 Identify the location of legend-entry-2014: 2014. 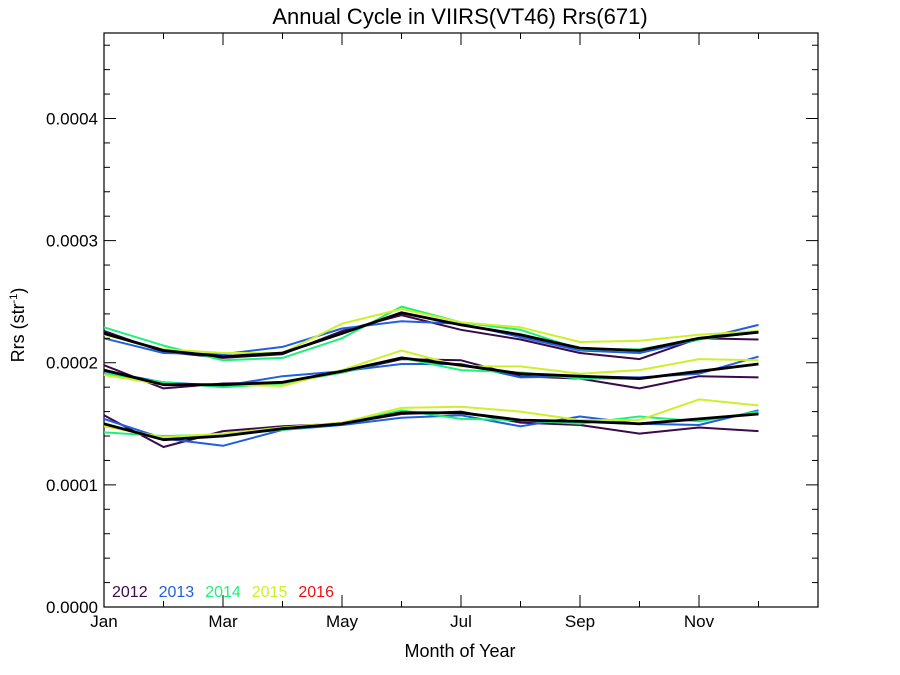
(223, 592).